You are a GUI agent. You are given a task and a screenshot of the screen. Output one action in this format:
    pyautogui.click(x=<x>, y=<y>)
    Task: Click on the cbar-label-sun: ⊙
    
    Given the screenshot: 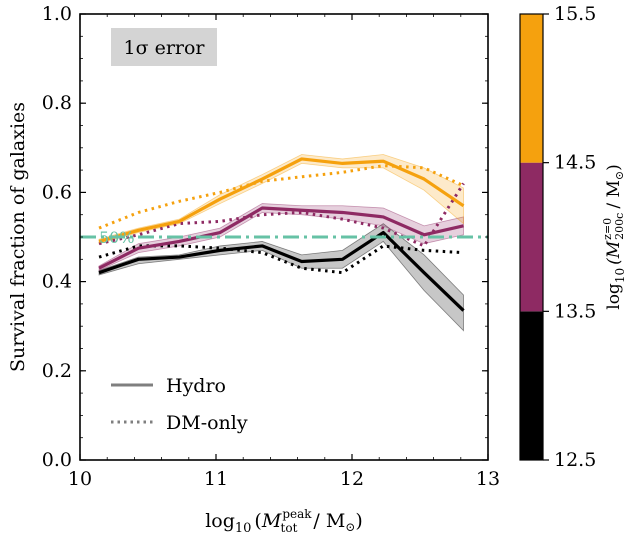 What is the action you would take?
    pyautogui.click(x=619, y=175)
    